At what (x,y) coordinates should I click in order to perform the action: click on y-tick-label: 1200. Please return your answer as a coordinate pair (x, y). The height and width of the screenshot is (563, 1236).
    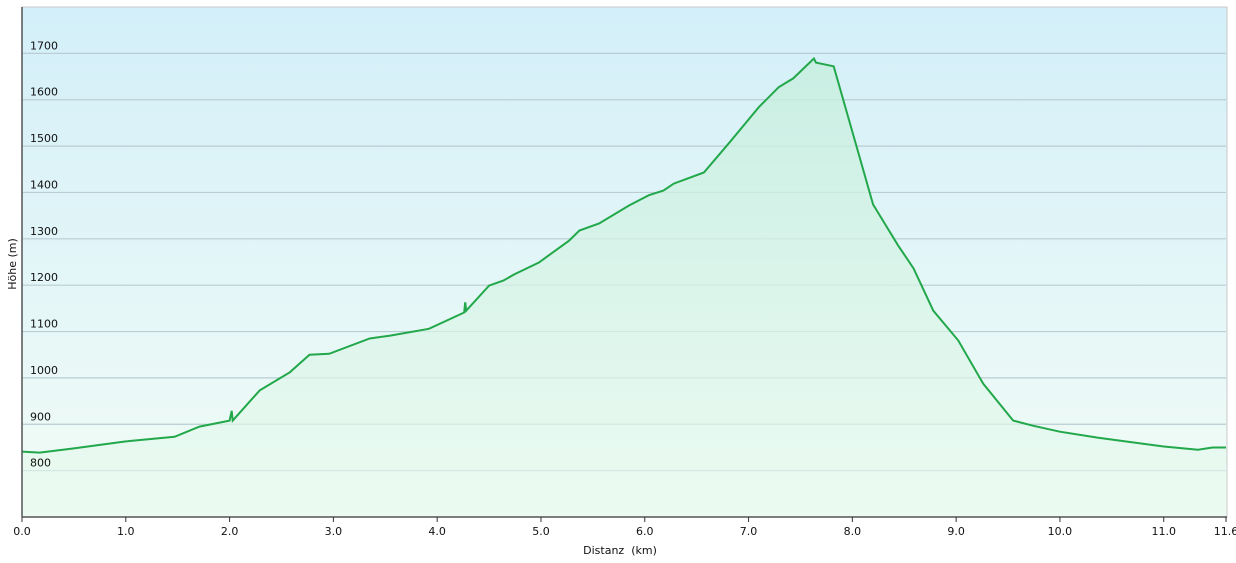
    Looking at the image, I should click on (44, 277).